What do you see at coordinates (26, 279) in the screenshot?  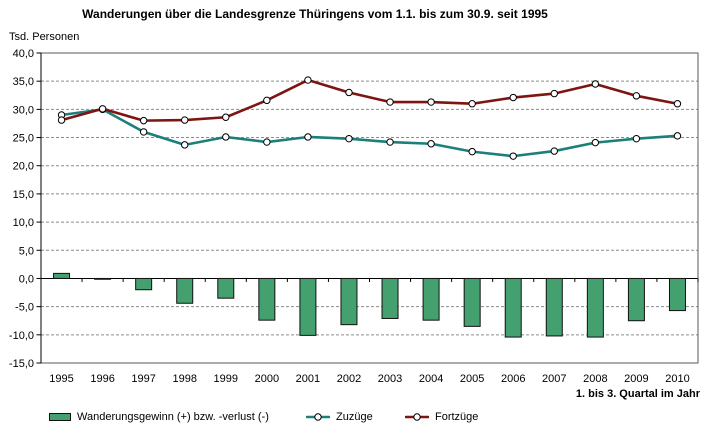 I see `y-tick-label: 0,0` at bounding box center [26, 279].